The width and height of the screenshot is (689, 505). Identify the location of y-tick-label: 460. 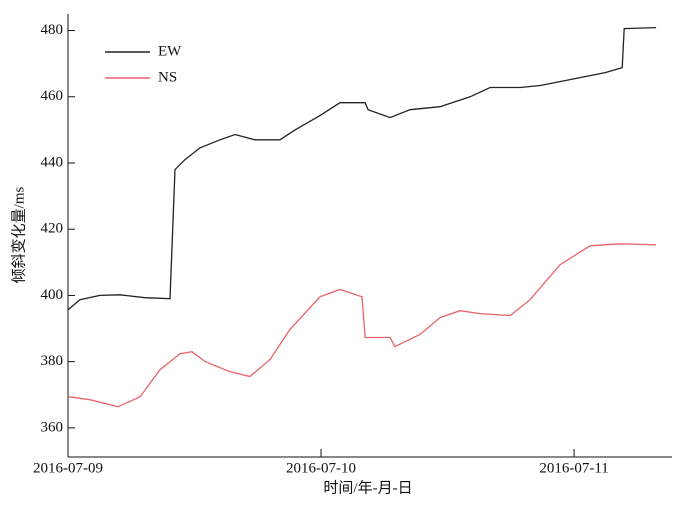
(52, 96).